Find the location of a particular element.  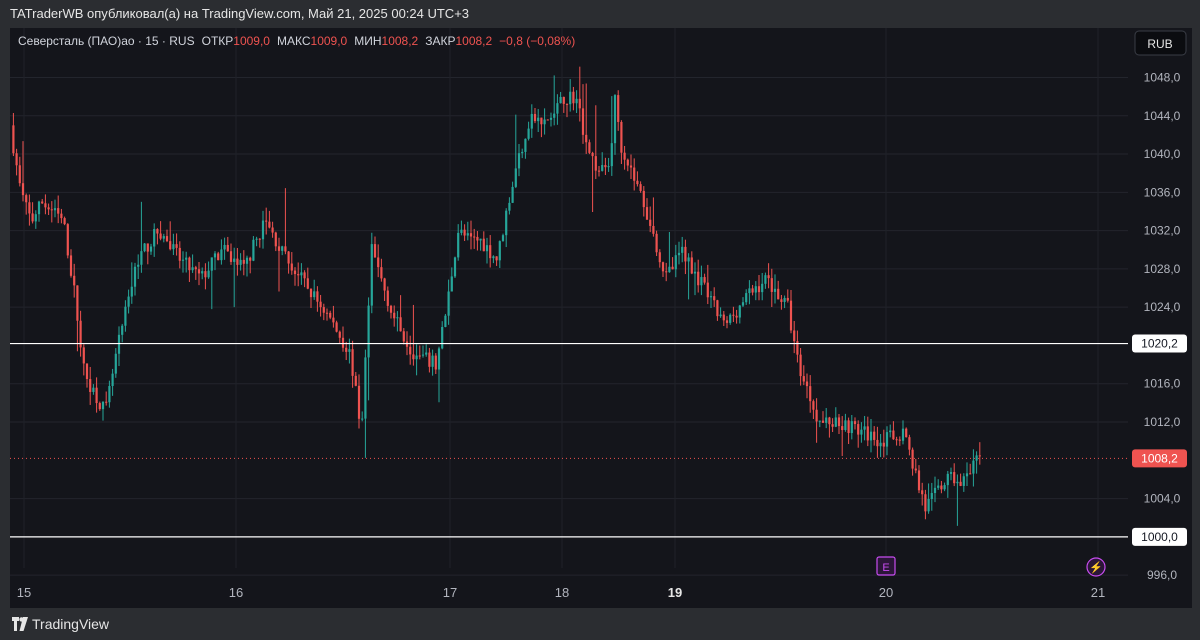

level-price-label: 1000,0 is located at coordinates (1159, 537).